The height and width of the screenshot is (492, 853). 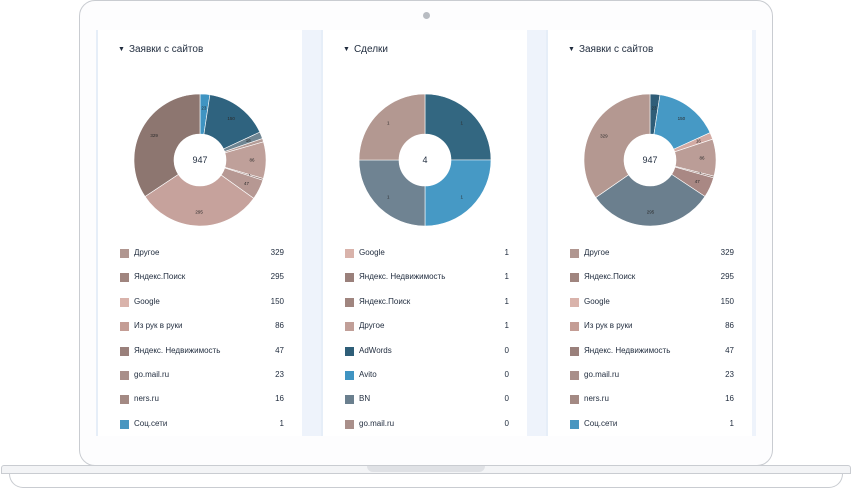 What do you see at coordinates (610, 277) in the screenshot?
I see `legend-label: Яндекс.Поиск` at bounding box center [610, 277].